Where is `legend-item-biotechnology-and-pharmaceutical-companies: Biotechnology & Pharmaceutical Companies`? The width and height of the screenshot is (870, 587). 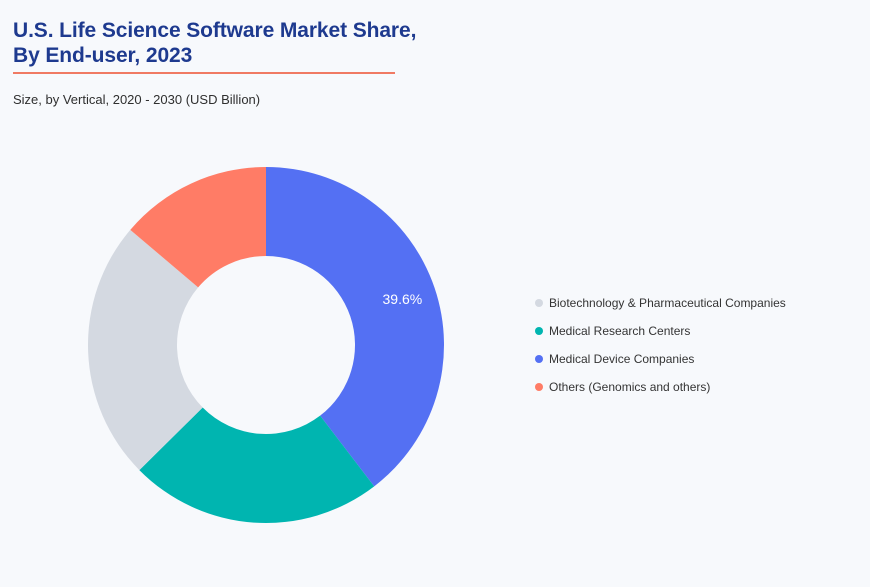
legend-item-biotechnology-and-pharmaceutical-companies: Biotechnology & Pharmaceutical Companies is located at coordinates (660, 303).